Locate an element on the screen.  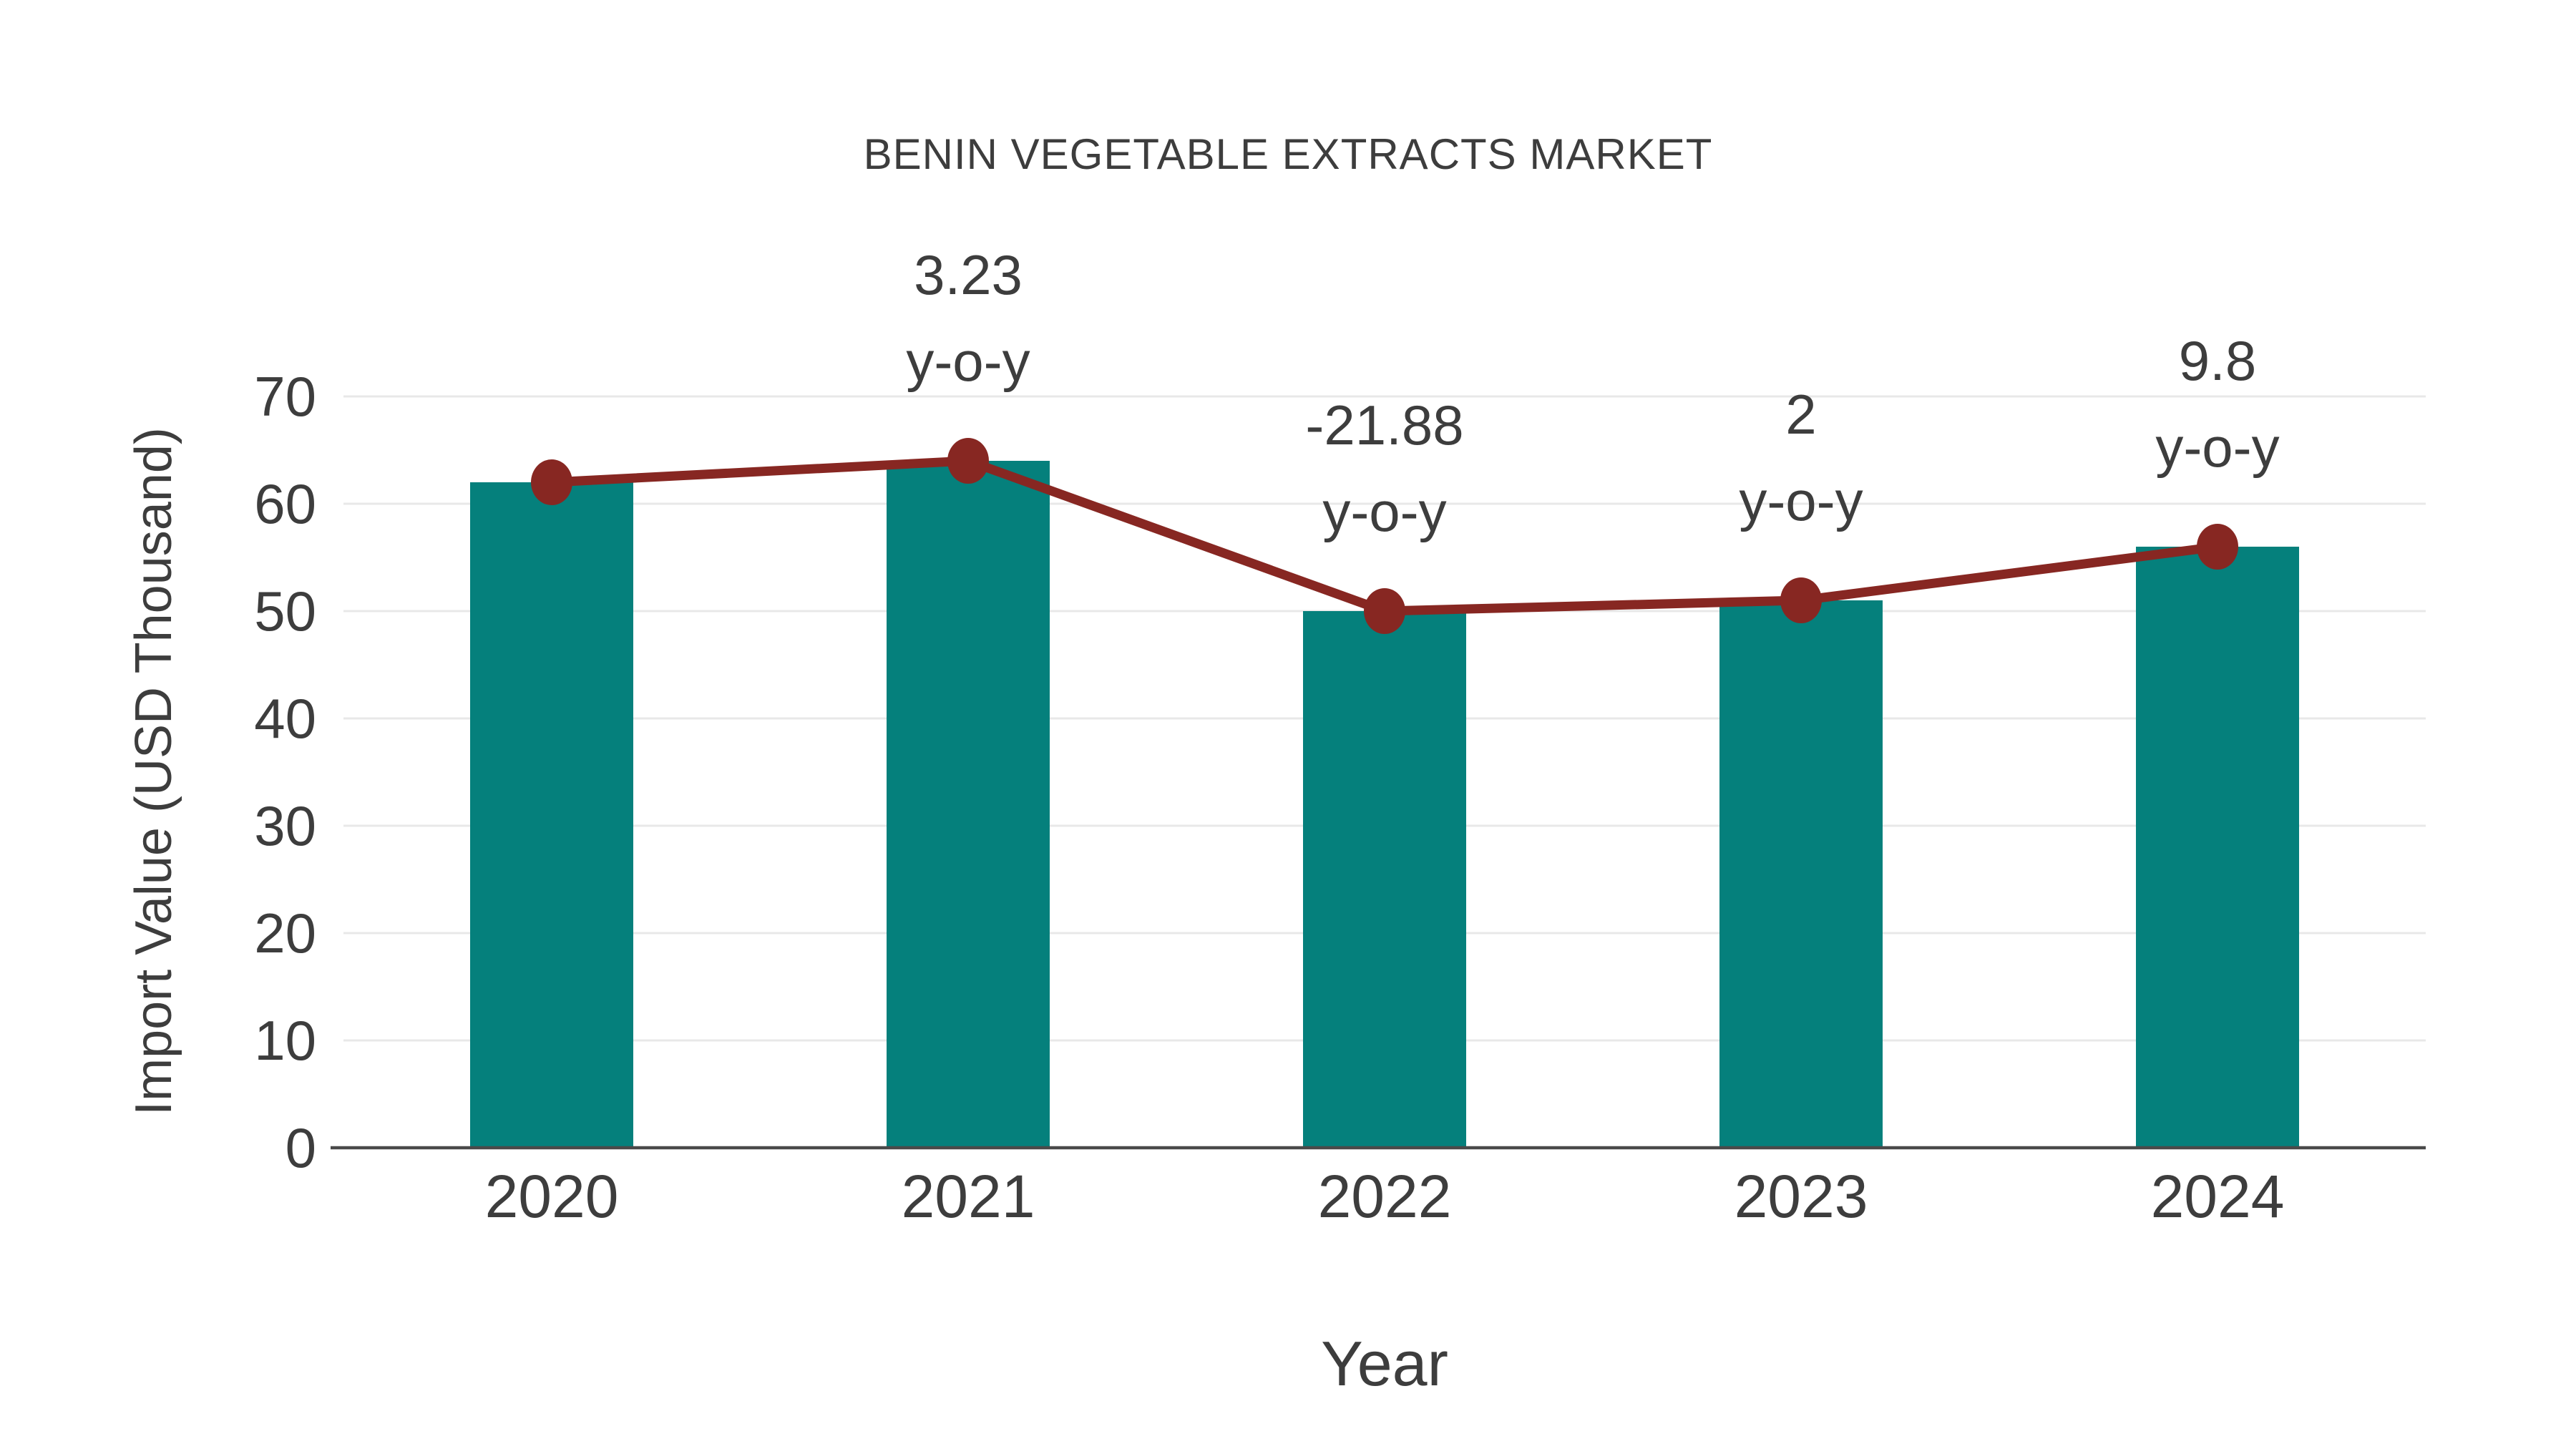
y-tick-label-10: 10 is located at coordinates (237, 1040).